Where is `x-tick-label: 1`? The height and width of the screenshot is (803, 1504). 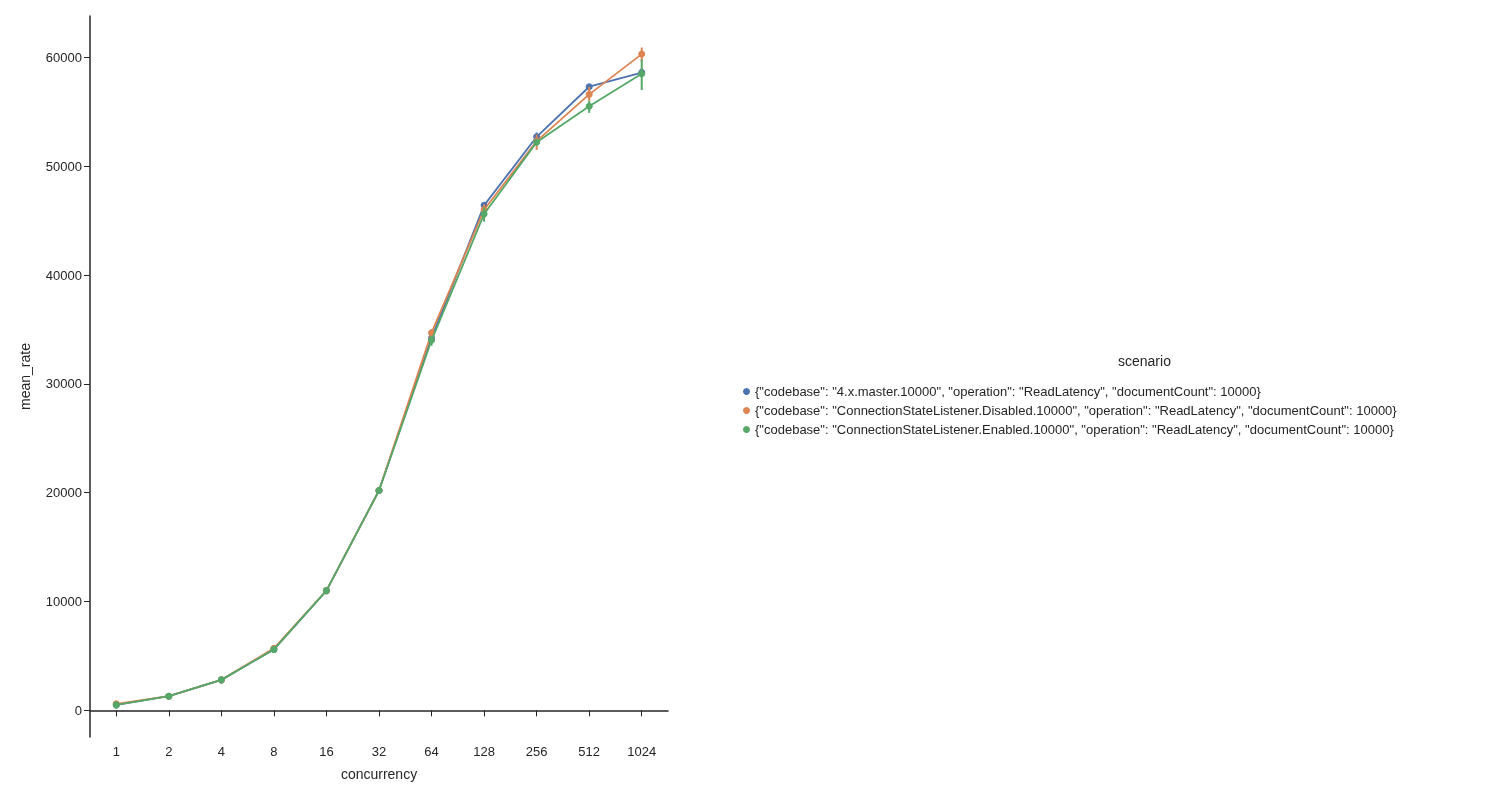 x-tick-label: 1 is located at coordinates (116, 751).